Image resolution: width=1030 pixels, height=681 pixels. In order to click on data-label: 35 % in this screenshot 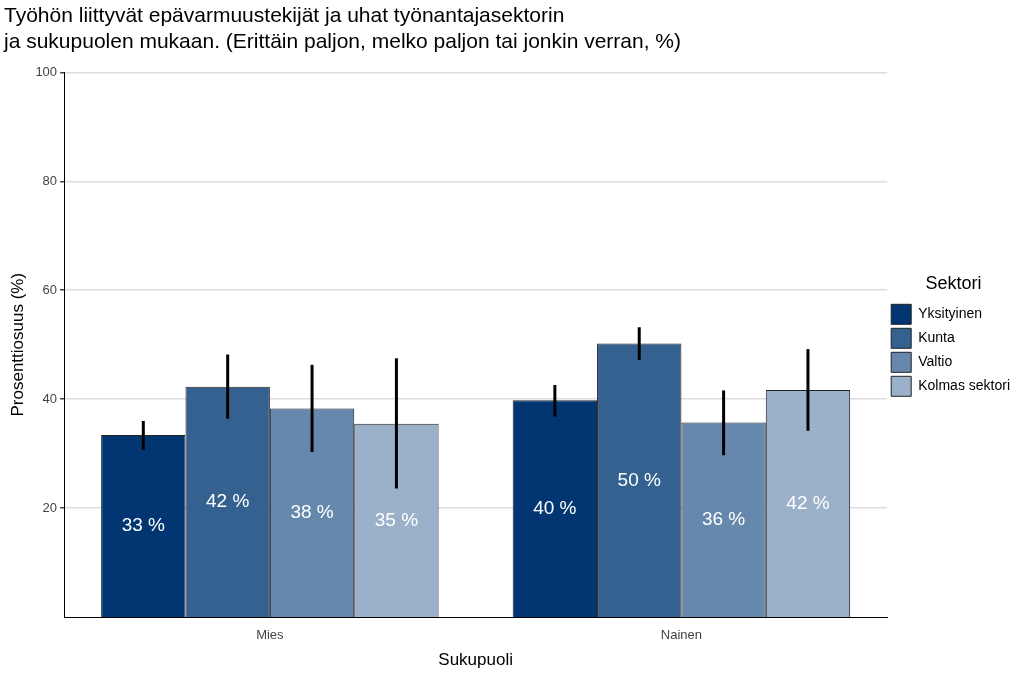, I will do `click(396, 519)`.